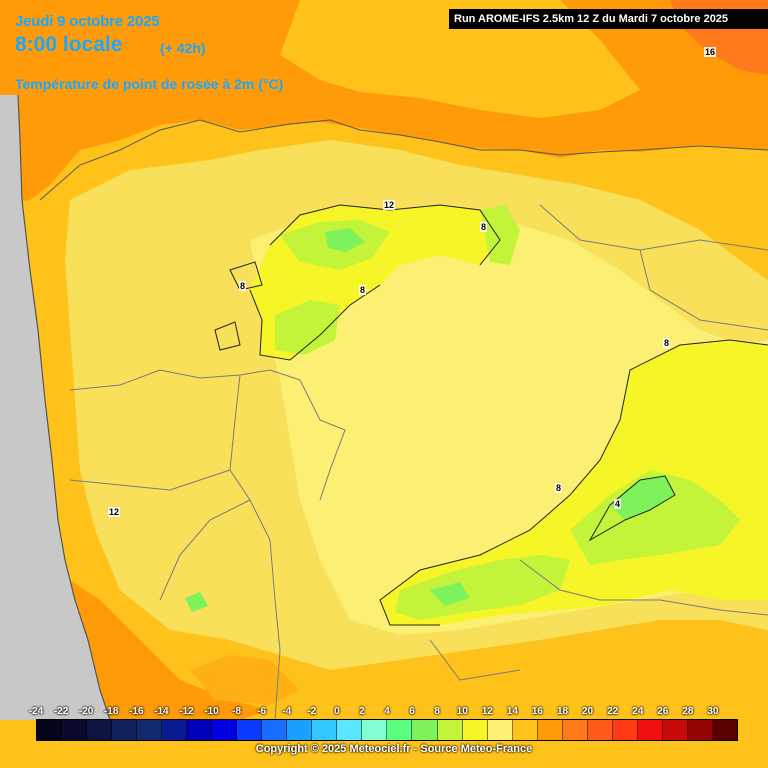 This screenshot has height=768, width=768. I want to click on band-4-6-e, so click(655, 517).